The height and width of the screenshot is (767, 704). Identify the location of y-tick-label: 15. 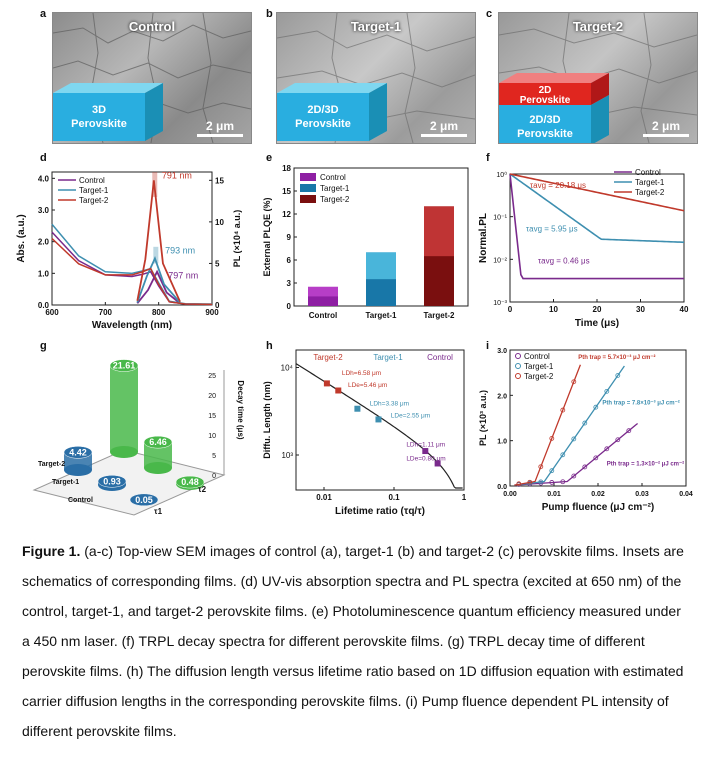
(286, 191).